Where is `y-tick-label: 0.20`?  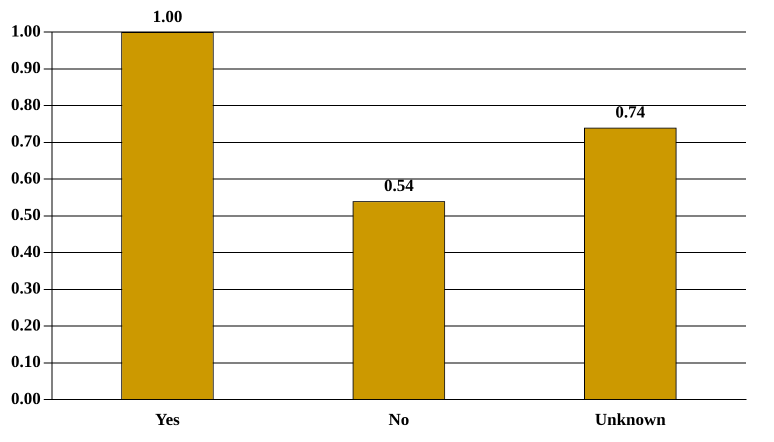
y-tick-label: 0.20 is located at coordinates (26, 324).